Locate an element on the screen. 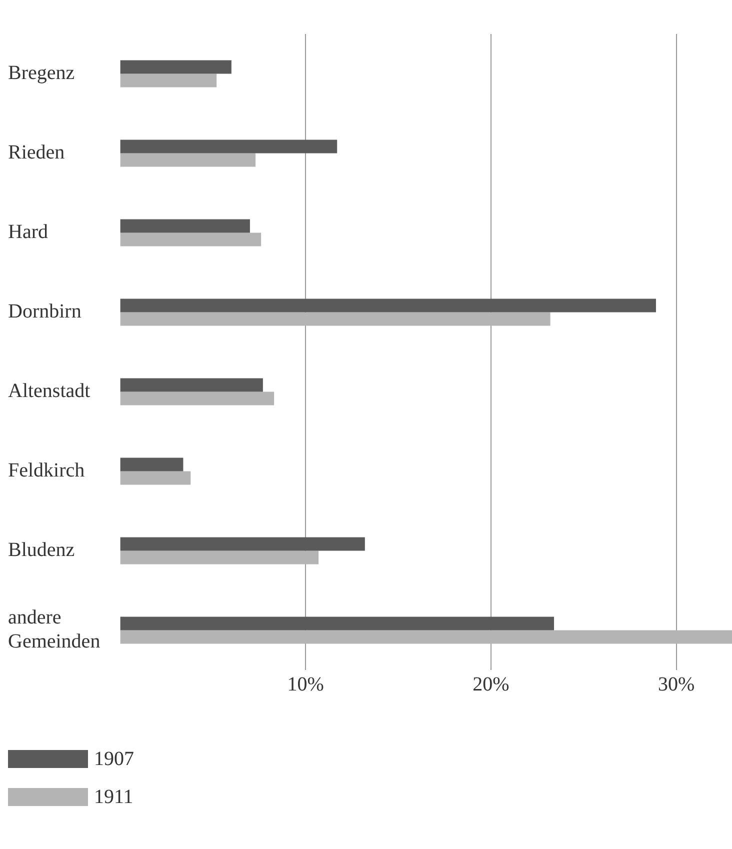 Image resolution: width=732 pixels, height=849 pixels. y-tick-label: Bludenz is located at coordinates (41, 550).